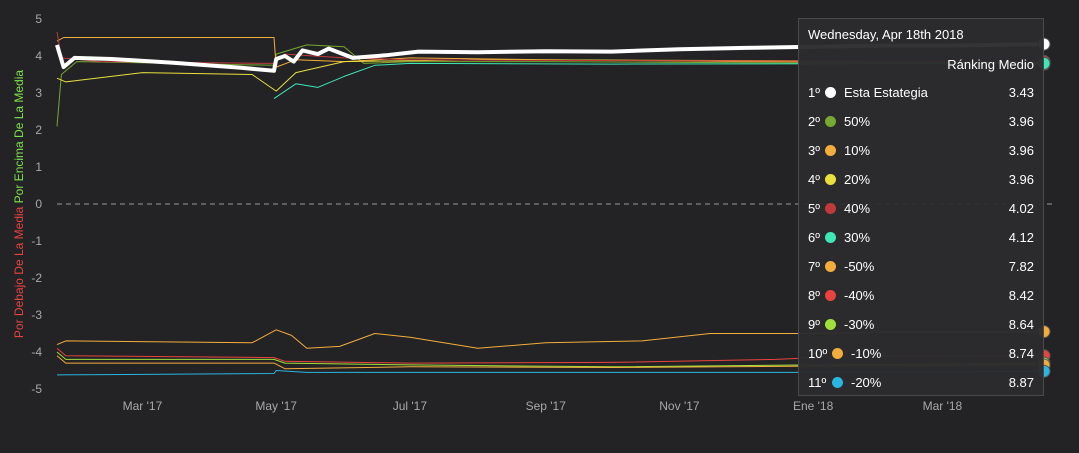 The height and width of the screenshot is (453, 1079). Describe the element at coordinates (143, 406) in the screenshot. I see `x-tick-label: Mar '17` at that location.